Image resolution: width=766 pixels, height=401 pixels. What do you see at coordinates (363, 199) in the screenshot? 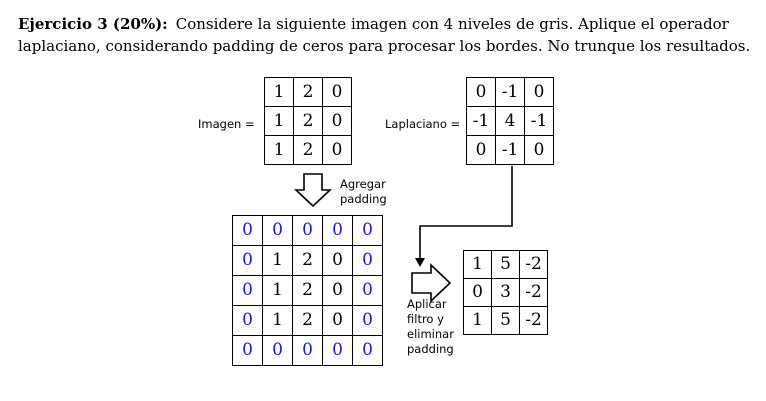
I see `padding-label-line2: padding` at bounding box center [363, 199].